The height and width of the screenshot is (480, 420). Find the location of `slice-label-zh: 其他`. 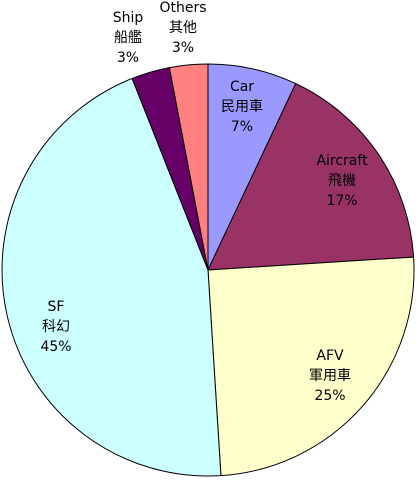

slice-label-zh: 其他 is located at coordinates (183, 28).